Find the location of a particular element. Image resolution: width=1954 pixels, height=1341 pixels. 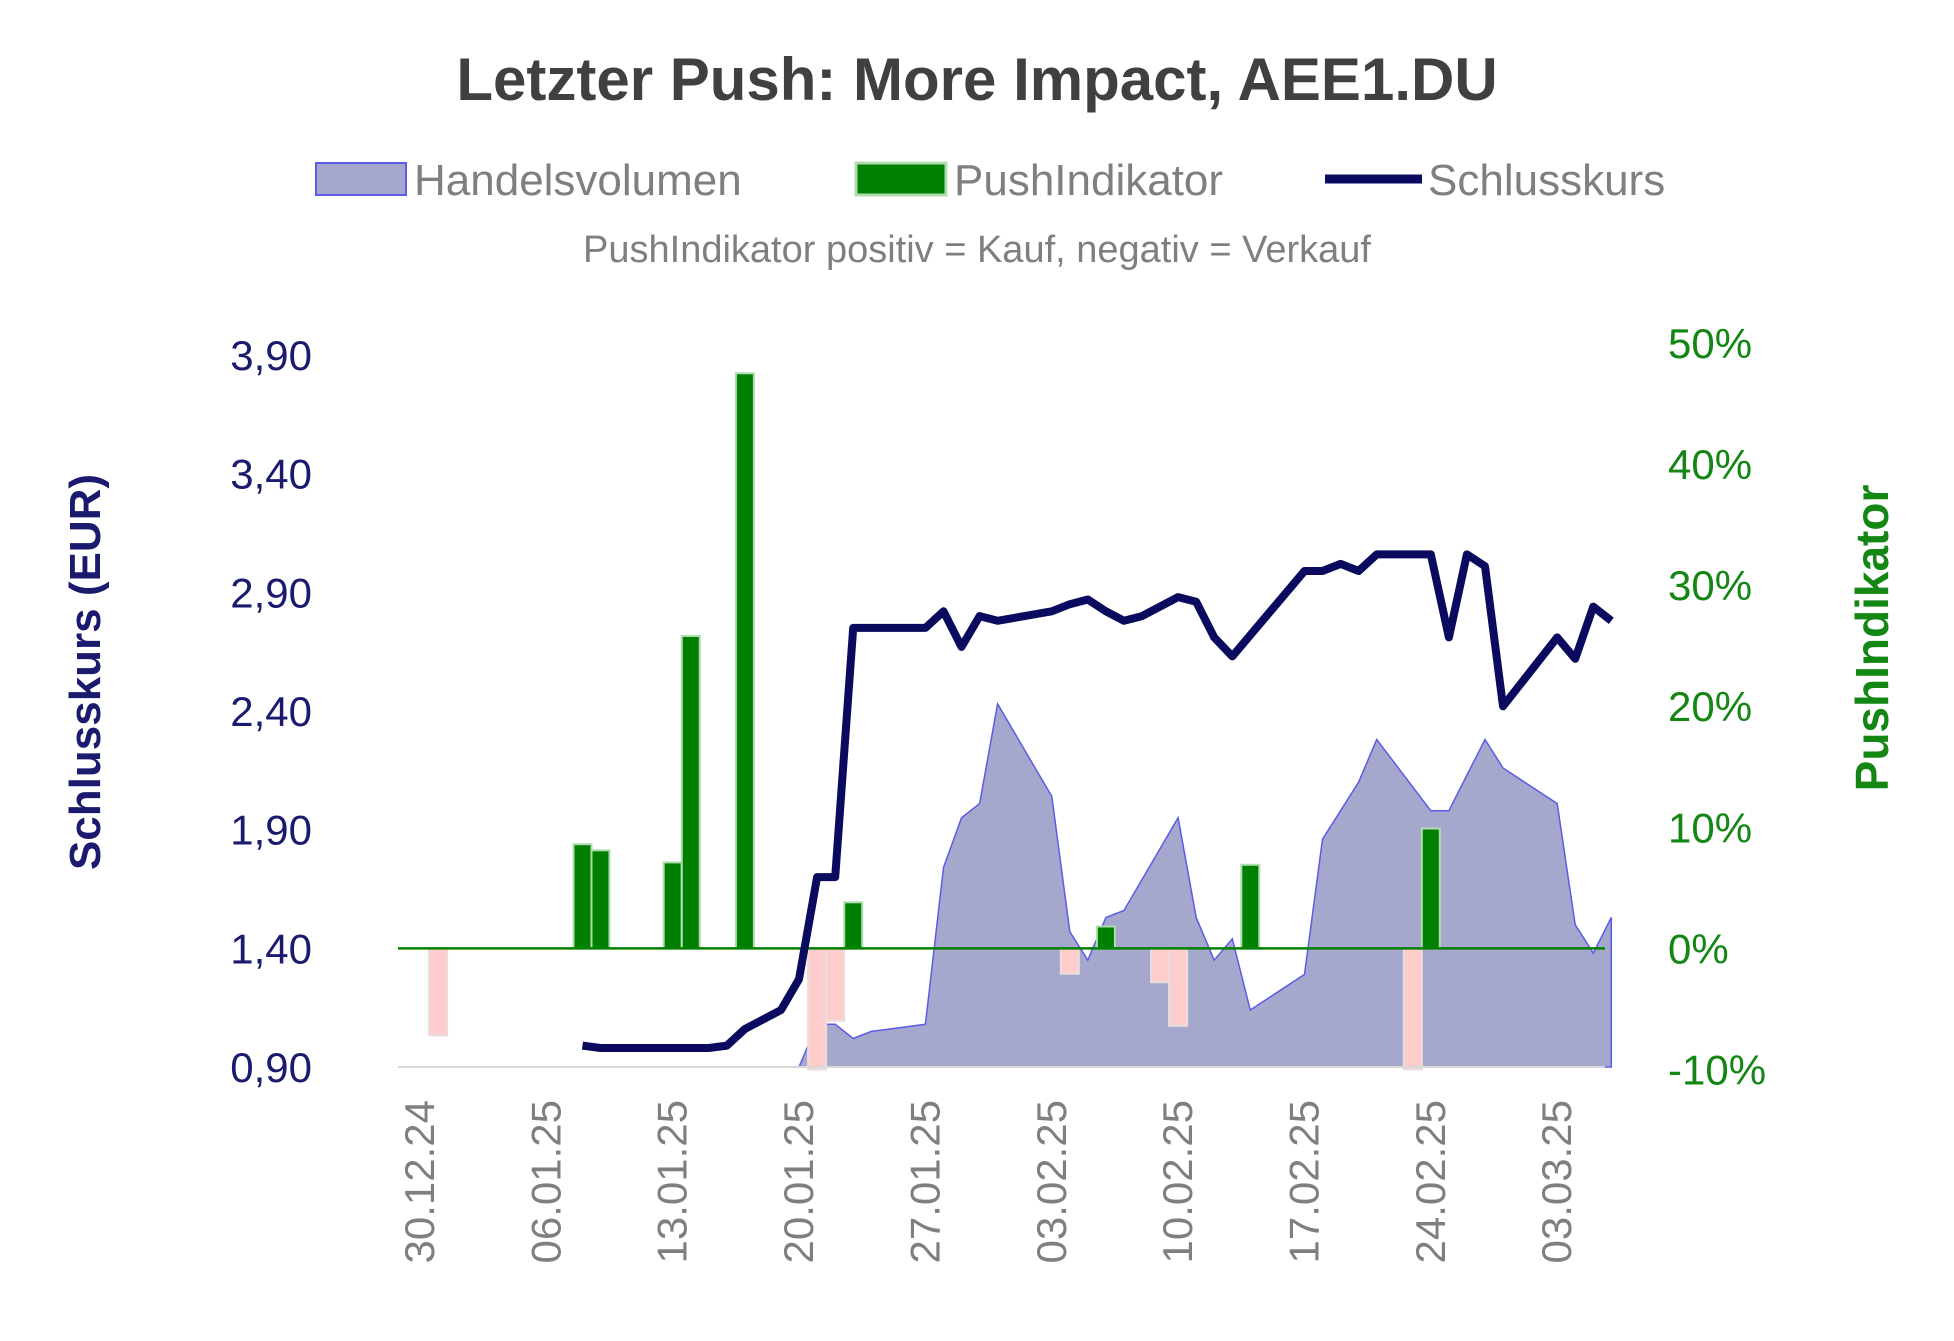

x-tick-label: 03.02.25 is located at coordinates (1051, 1182).